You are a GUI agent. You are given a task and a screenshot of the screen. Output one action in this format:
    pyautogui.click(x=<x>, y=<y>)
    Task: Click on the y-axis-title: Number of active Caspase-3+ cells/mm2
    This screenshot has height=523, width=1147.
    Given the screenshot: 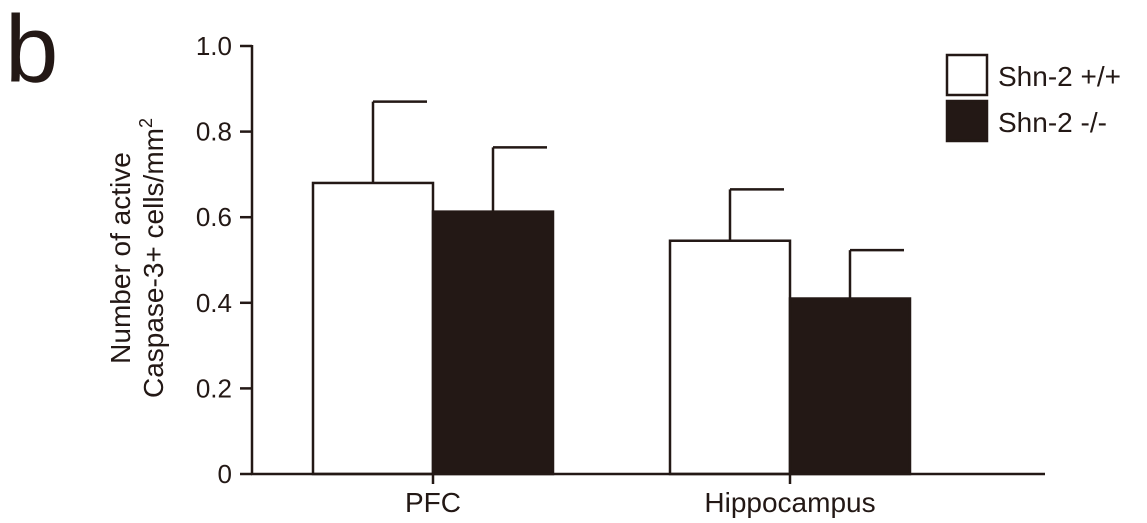 What is the action you would take?
    pyautogui.click(x=137, y=258)
    